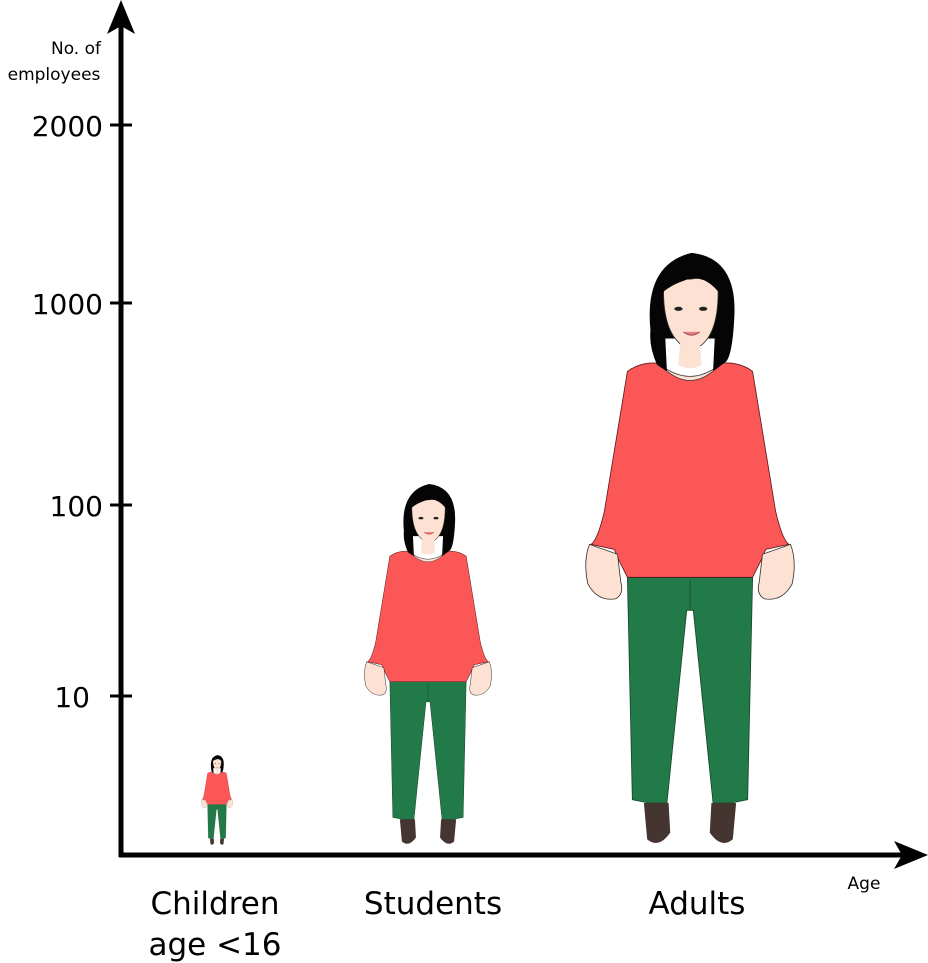 This screenshot has height=963, width=928. I want to click on y-axis-label: No. of, so click(76, 49).